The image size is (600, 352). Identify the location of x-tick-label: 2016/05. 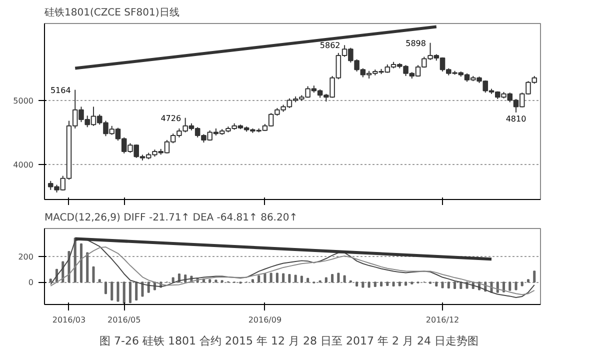
(124, 320).